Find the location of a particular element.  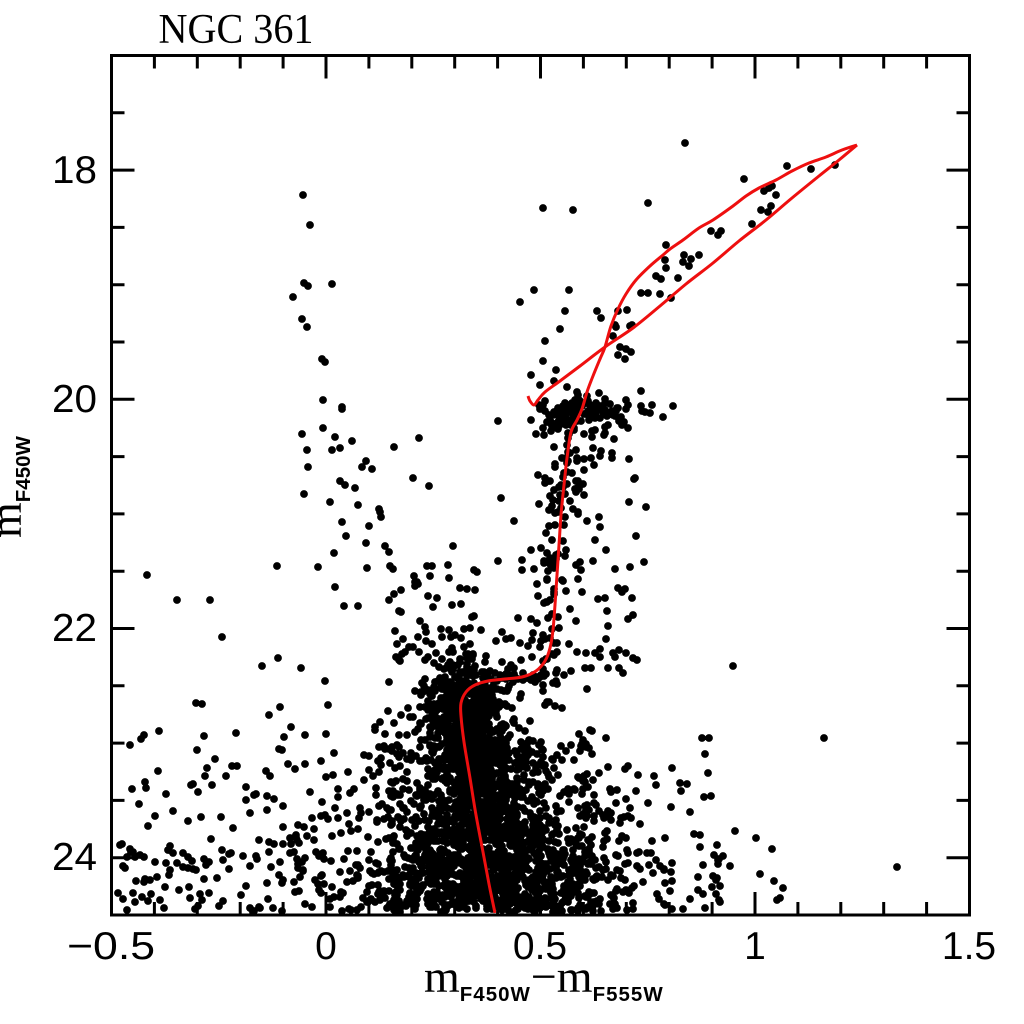

svg-text: 22 is located at coordinates (74, 628).